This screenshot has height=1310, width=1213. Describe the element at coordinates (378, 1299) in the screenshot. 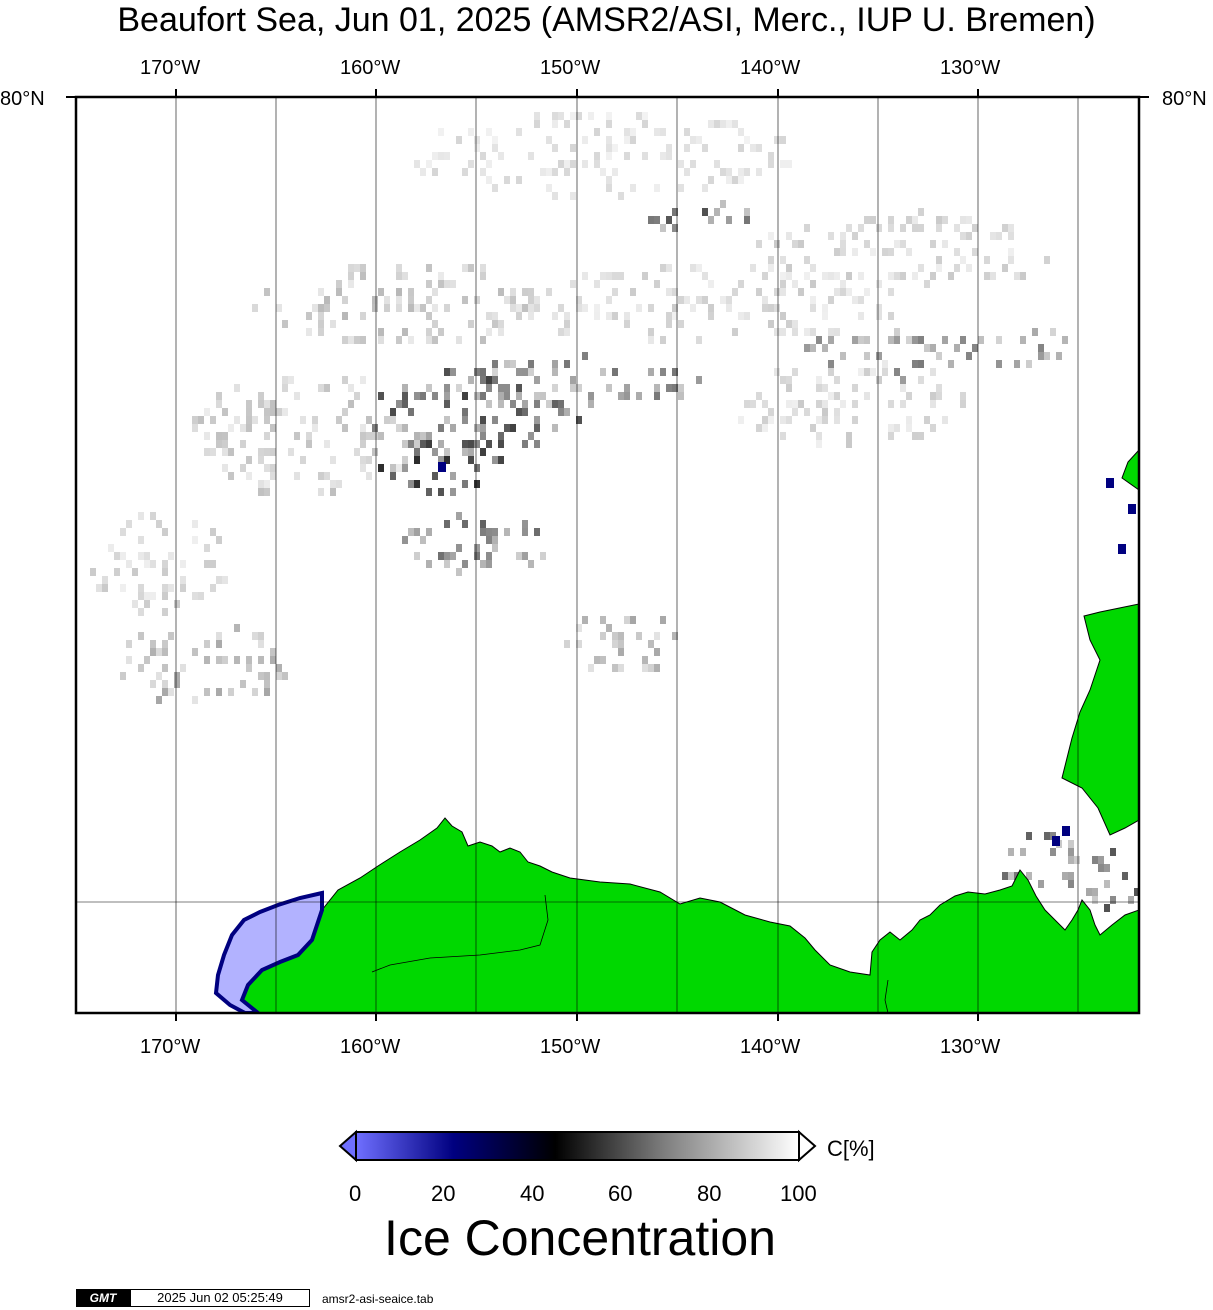

I see `filename-label: amsr2-asi-seaice.tab` at that location.